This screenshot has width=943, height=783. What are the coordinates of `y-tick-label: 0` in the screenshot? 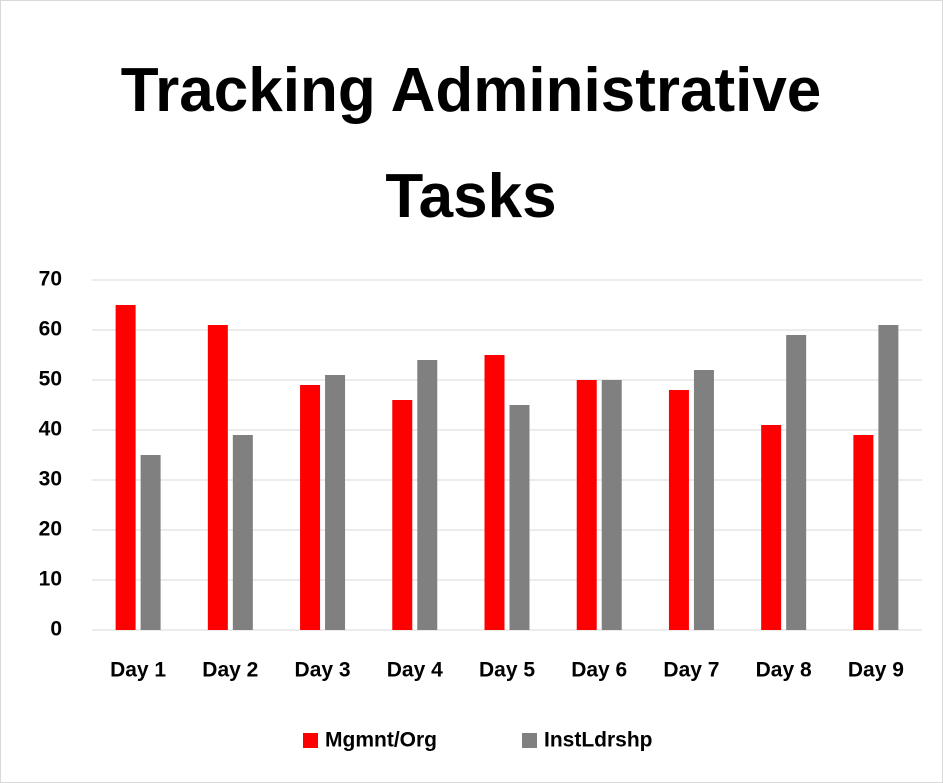 It's located at (56, 629).